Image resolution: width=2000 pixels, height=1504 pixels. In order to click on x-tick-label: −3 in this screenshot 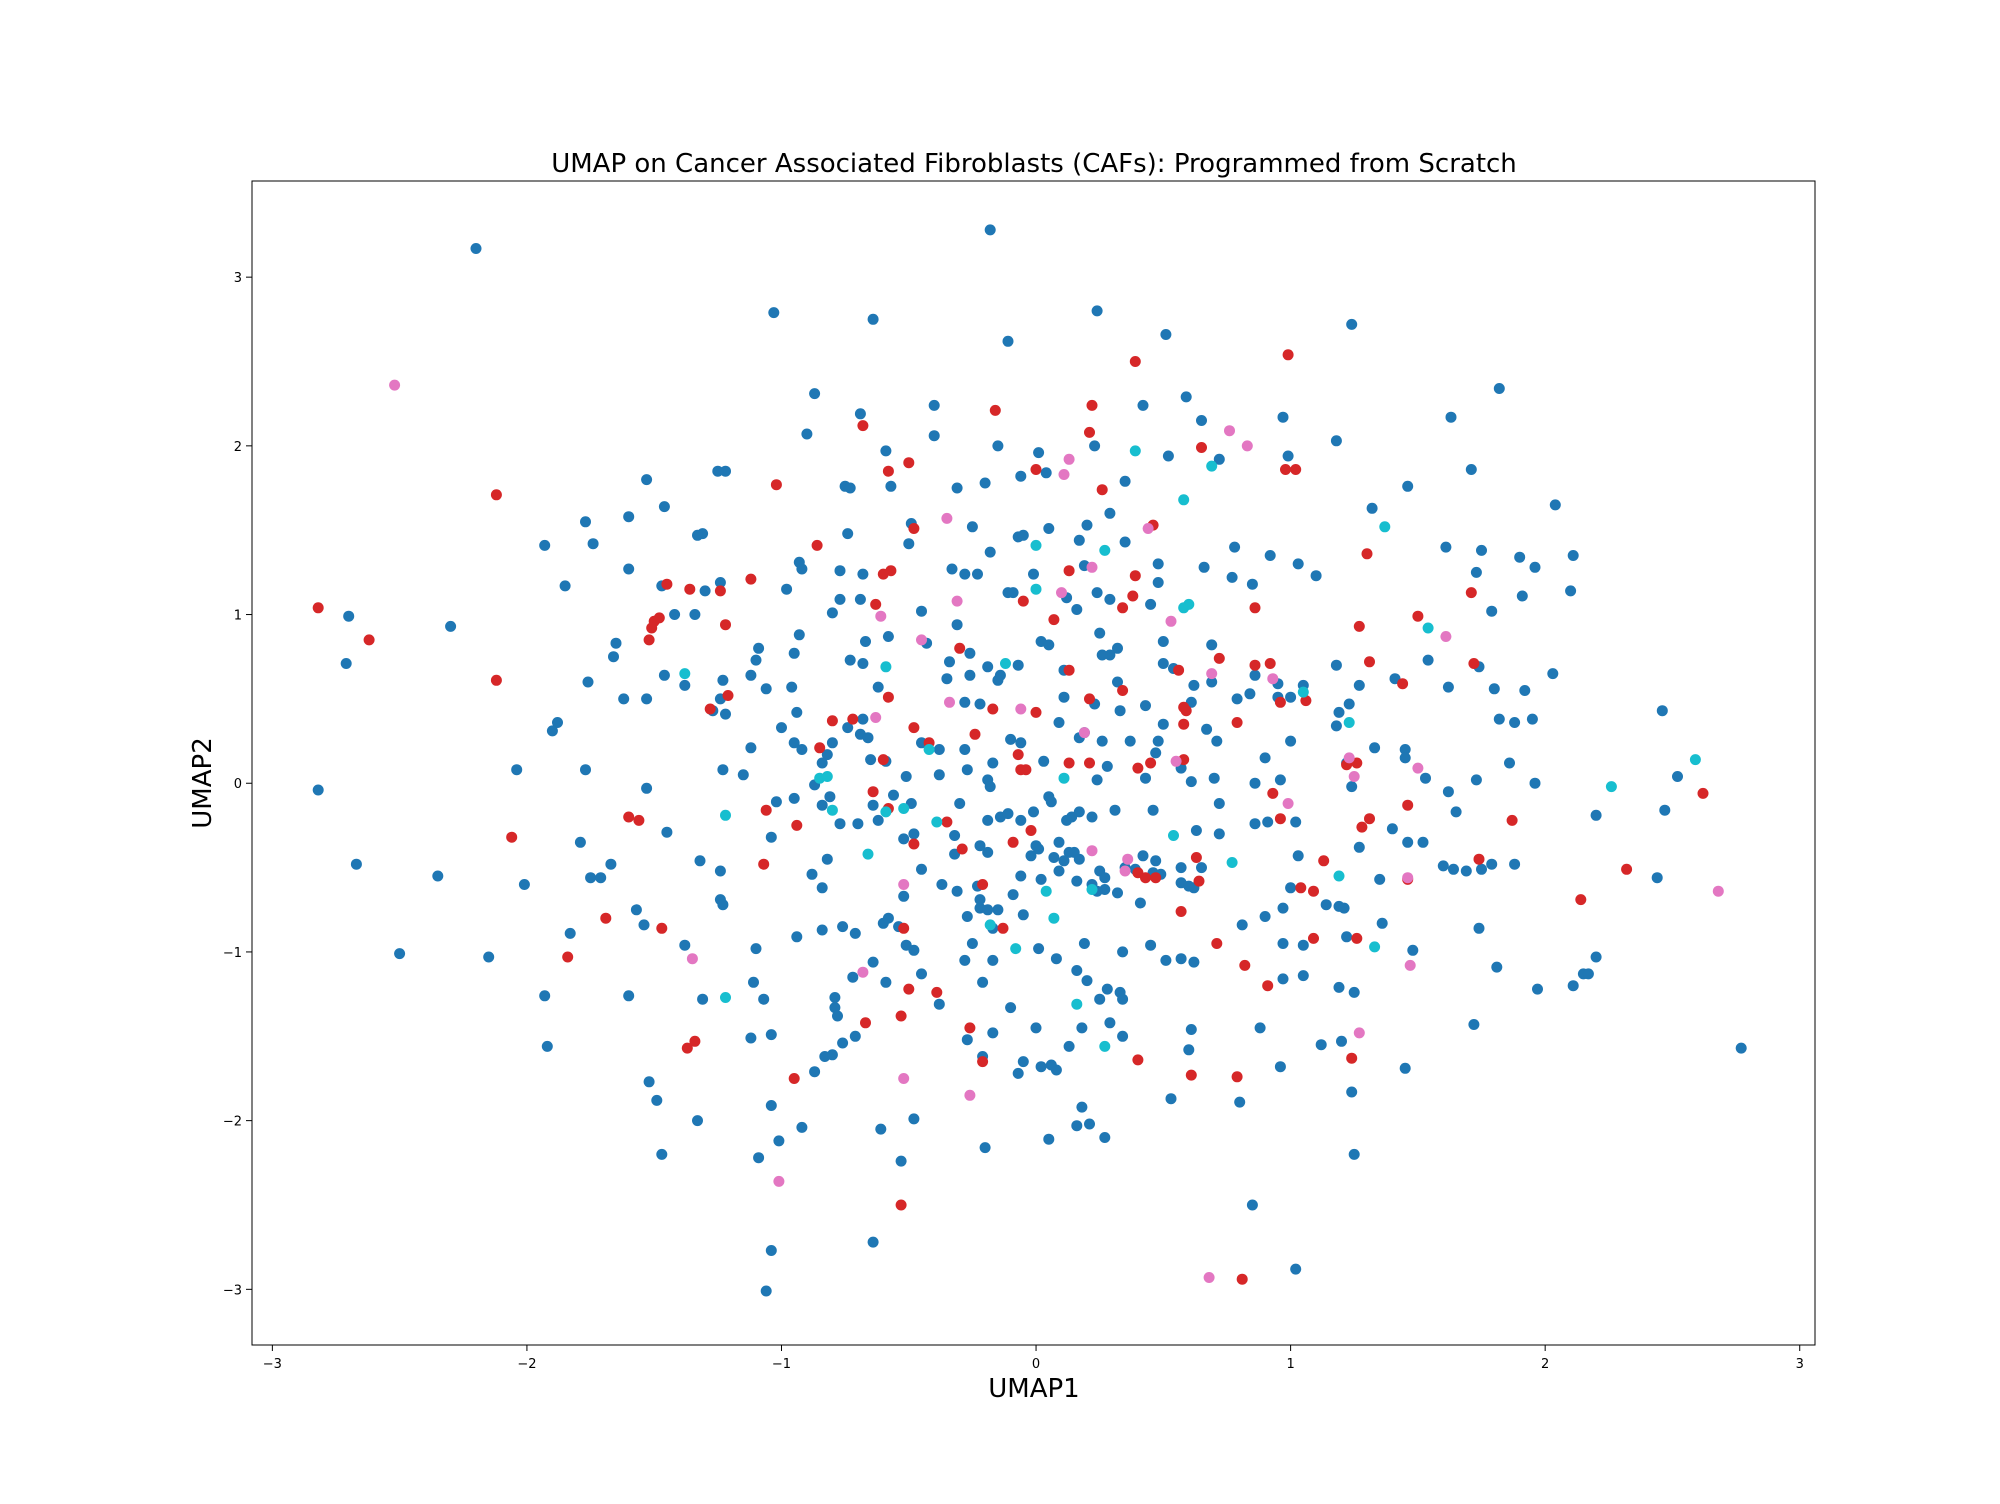, I will do `click(272, 1364)`.